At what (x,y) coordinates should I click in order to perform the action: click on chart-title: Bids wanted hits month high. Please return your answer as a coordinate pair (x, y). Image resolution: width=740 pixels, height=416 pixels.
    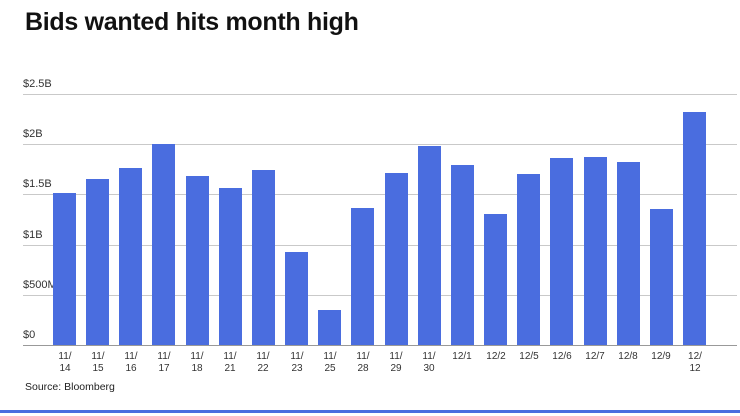
    Looking at the image, I should click on (192, 22).